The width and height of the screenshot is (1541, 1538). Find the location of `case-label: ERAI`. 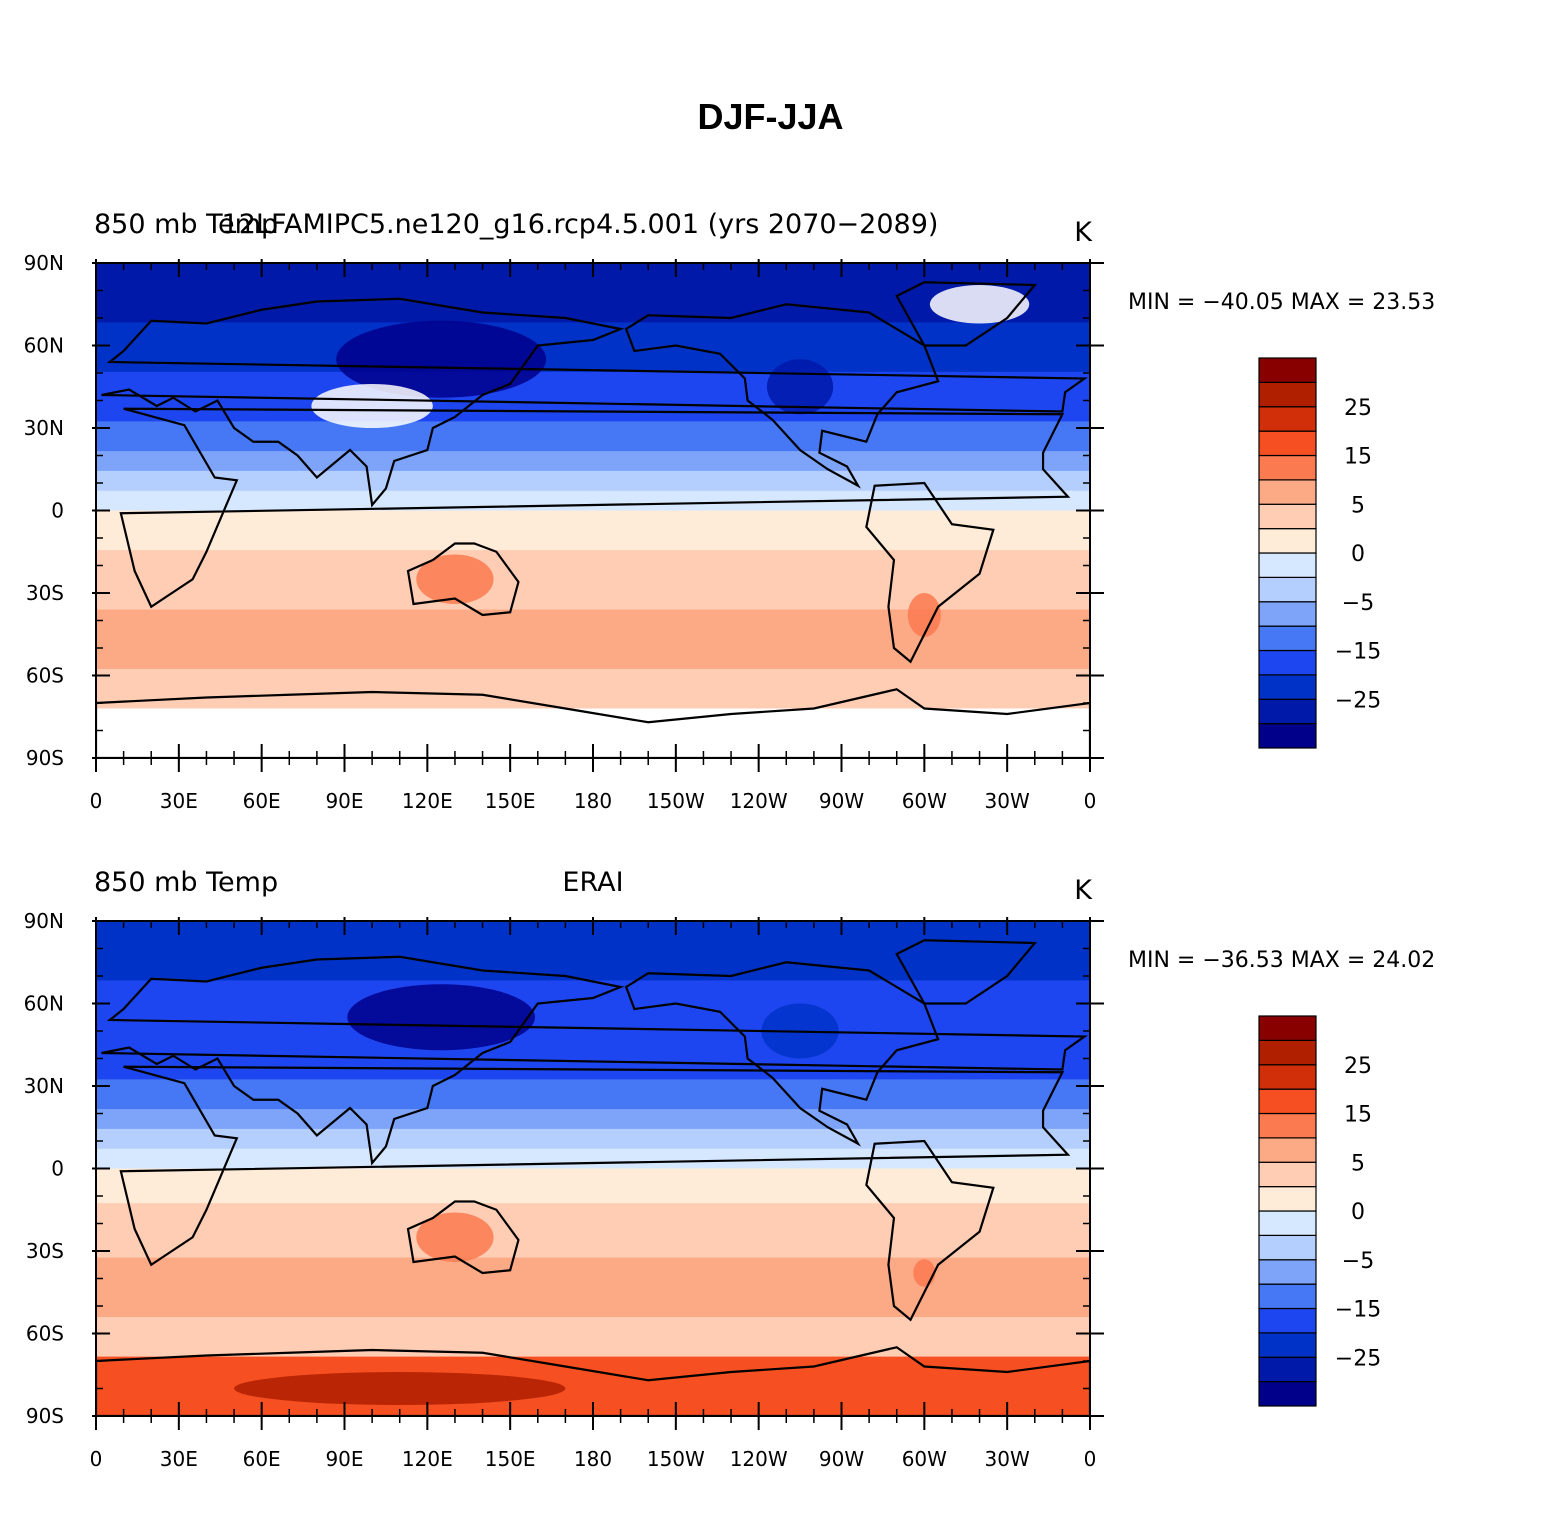

case-label: ERAI is located at coordinates (592, 882).